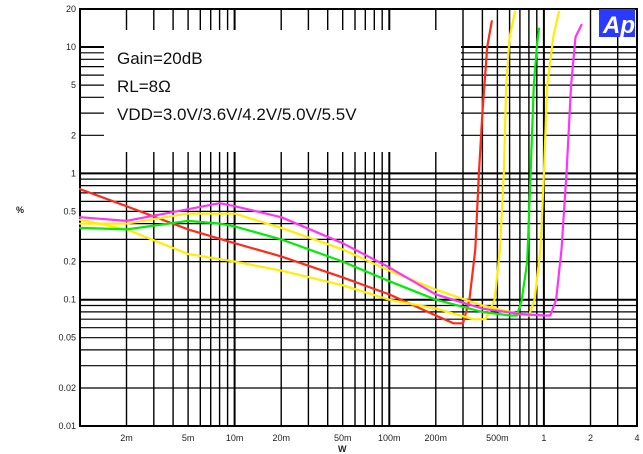  Describe the element at coordinates (126, 438) in the screenshot. I see `x-tick-label: 2m` at that location.